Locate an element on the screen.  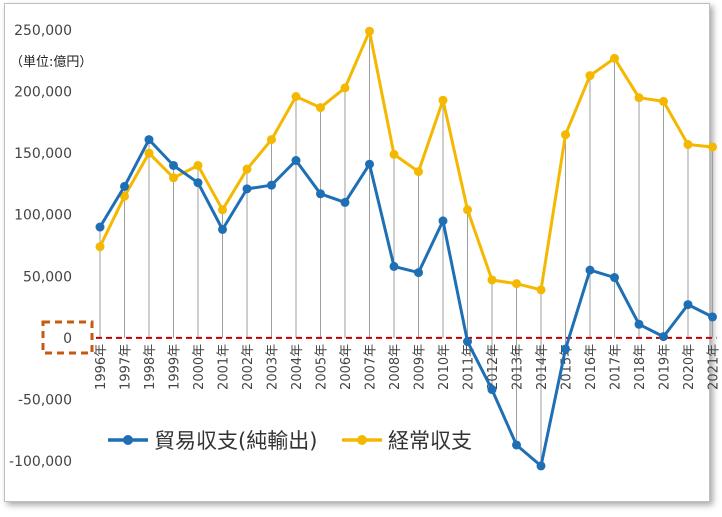
y-tick-label: 250,000 is located at coordinates (43, 31).